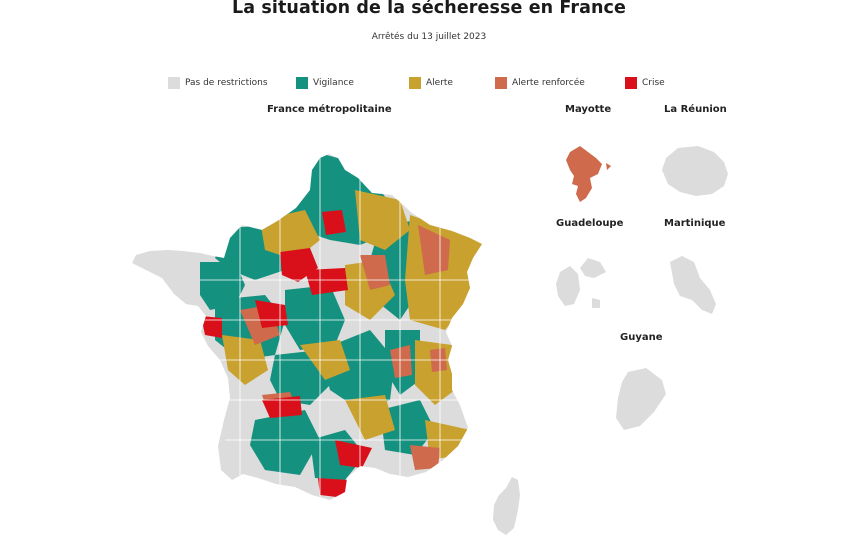  Describe the element at coordinates (425, 457) in the screenshot. I see `zone-renforcee-se` at that location.